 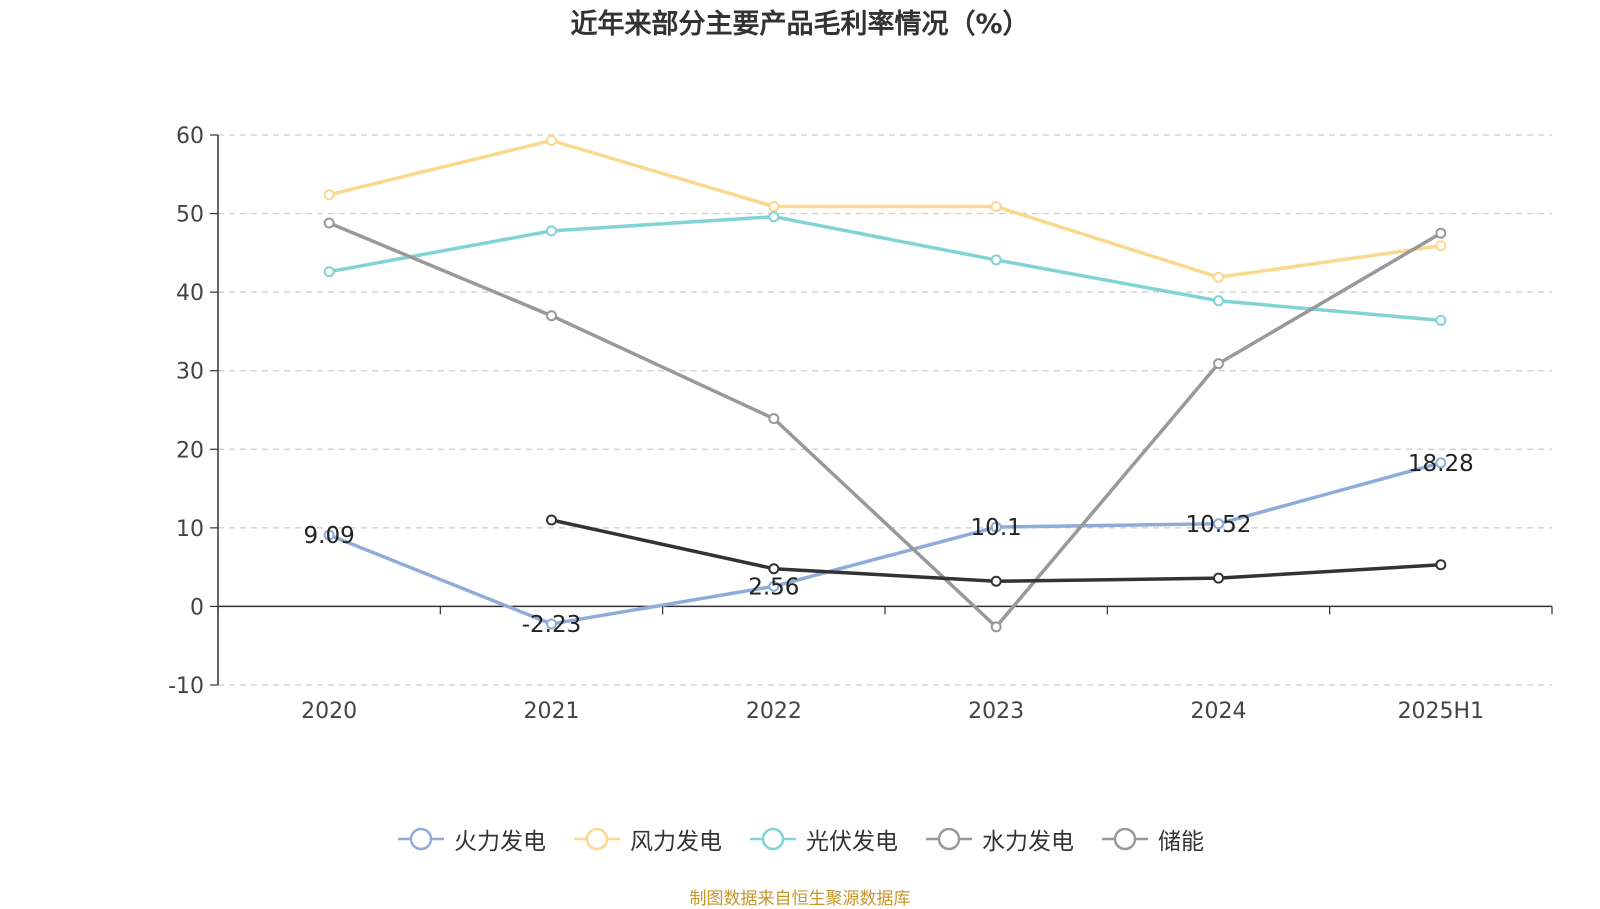 I want to click on legend: 火力发电 风力发电 光伏发电 水力发电 储能, so click(x=800, y=839).